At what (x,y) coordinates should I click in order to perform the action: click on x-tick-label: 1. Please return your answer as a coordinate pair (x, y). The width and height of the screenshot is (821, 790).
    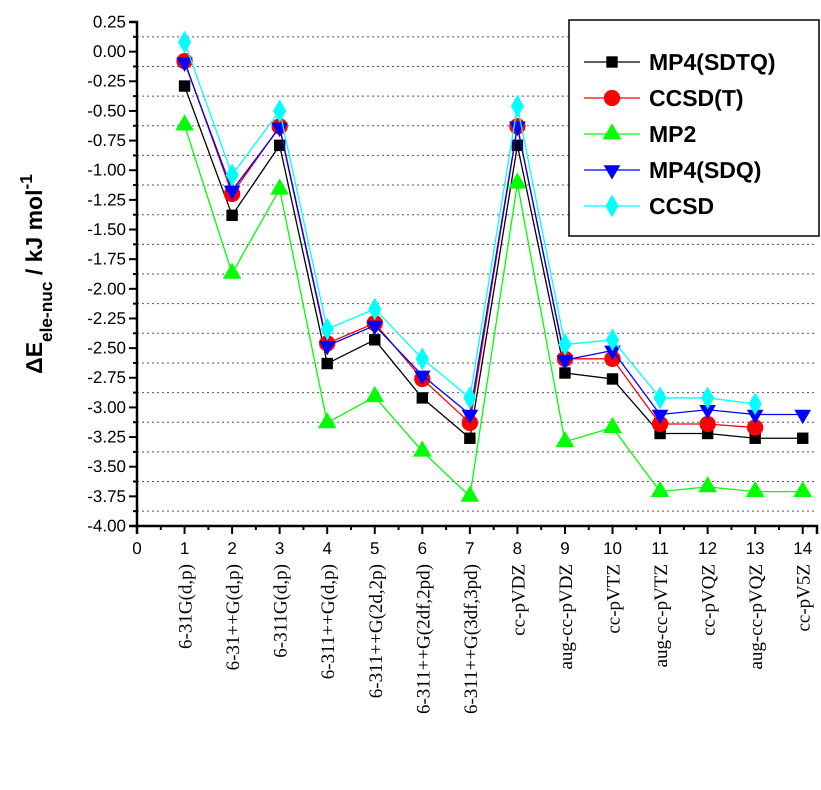
    Looking at the image, I should click on (185, 548).